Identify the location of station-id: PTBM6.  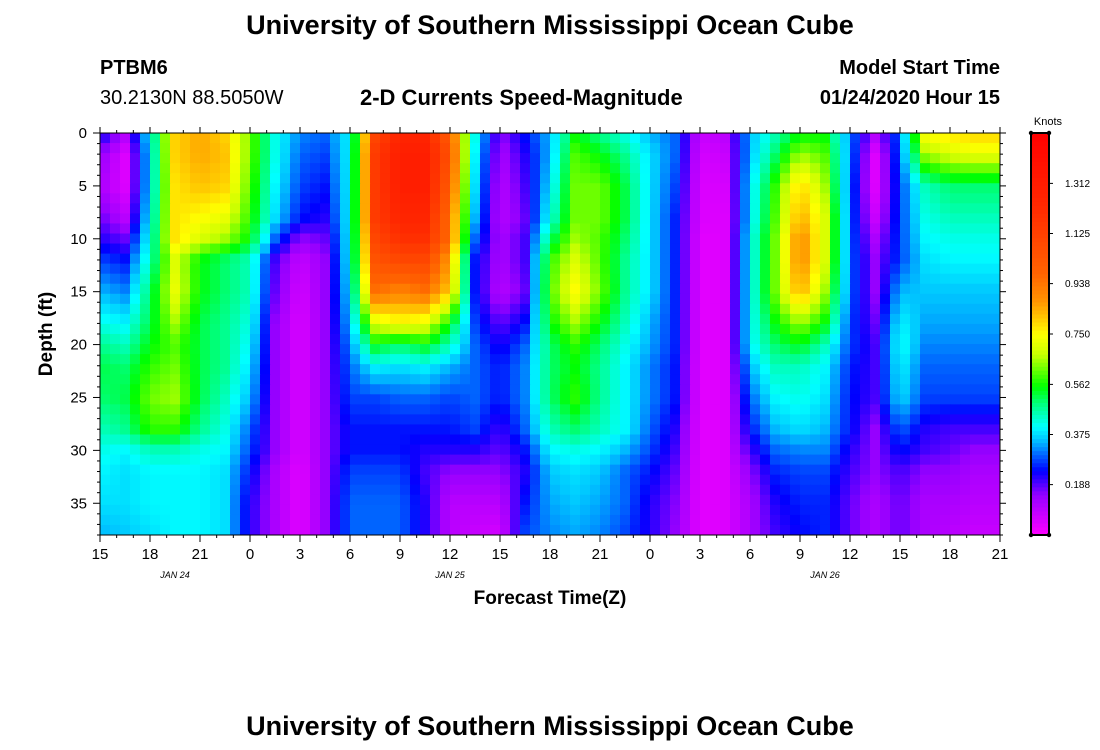
(134, 68).